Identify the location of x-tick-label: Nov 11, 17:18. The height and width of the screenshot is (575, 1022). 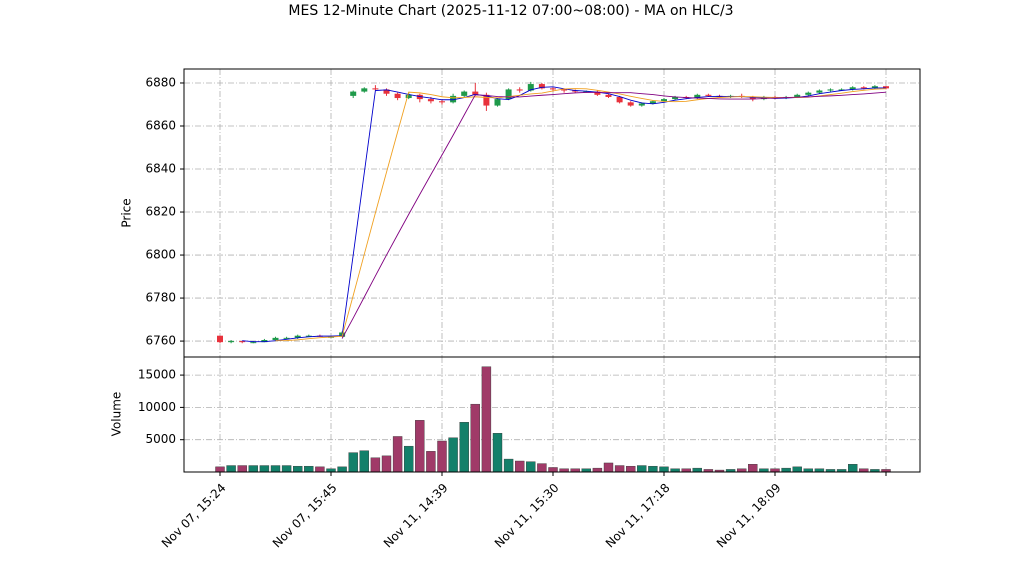
(638, 516).